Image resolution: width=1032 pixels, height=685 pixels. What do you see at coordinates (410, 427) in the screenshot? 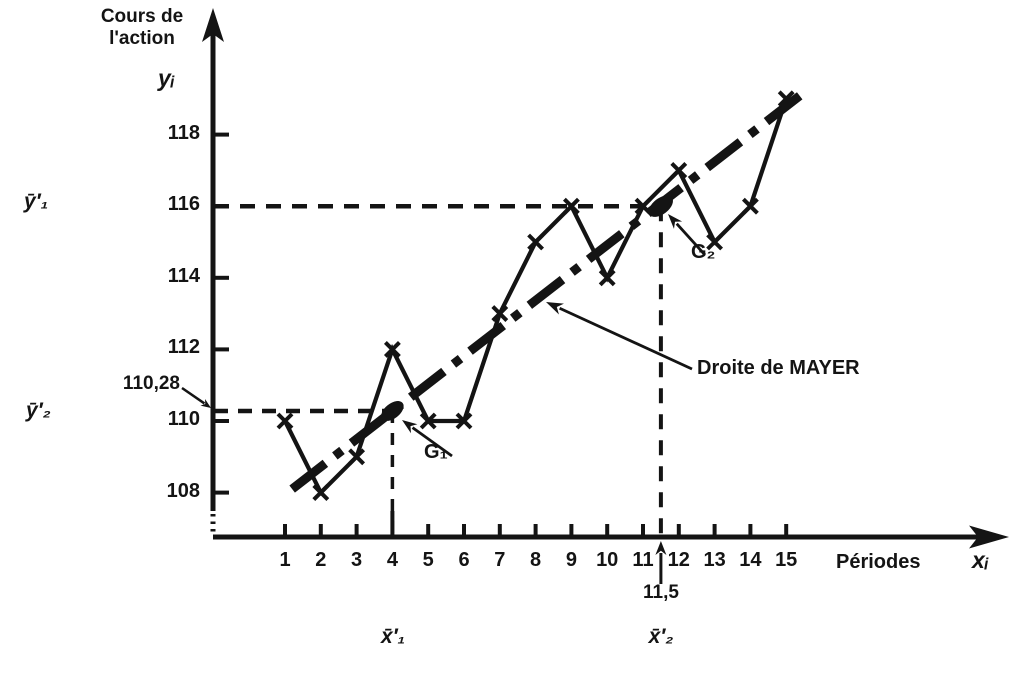
I see `g1-label-arrow-head` at bounding box center [410, 427].